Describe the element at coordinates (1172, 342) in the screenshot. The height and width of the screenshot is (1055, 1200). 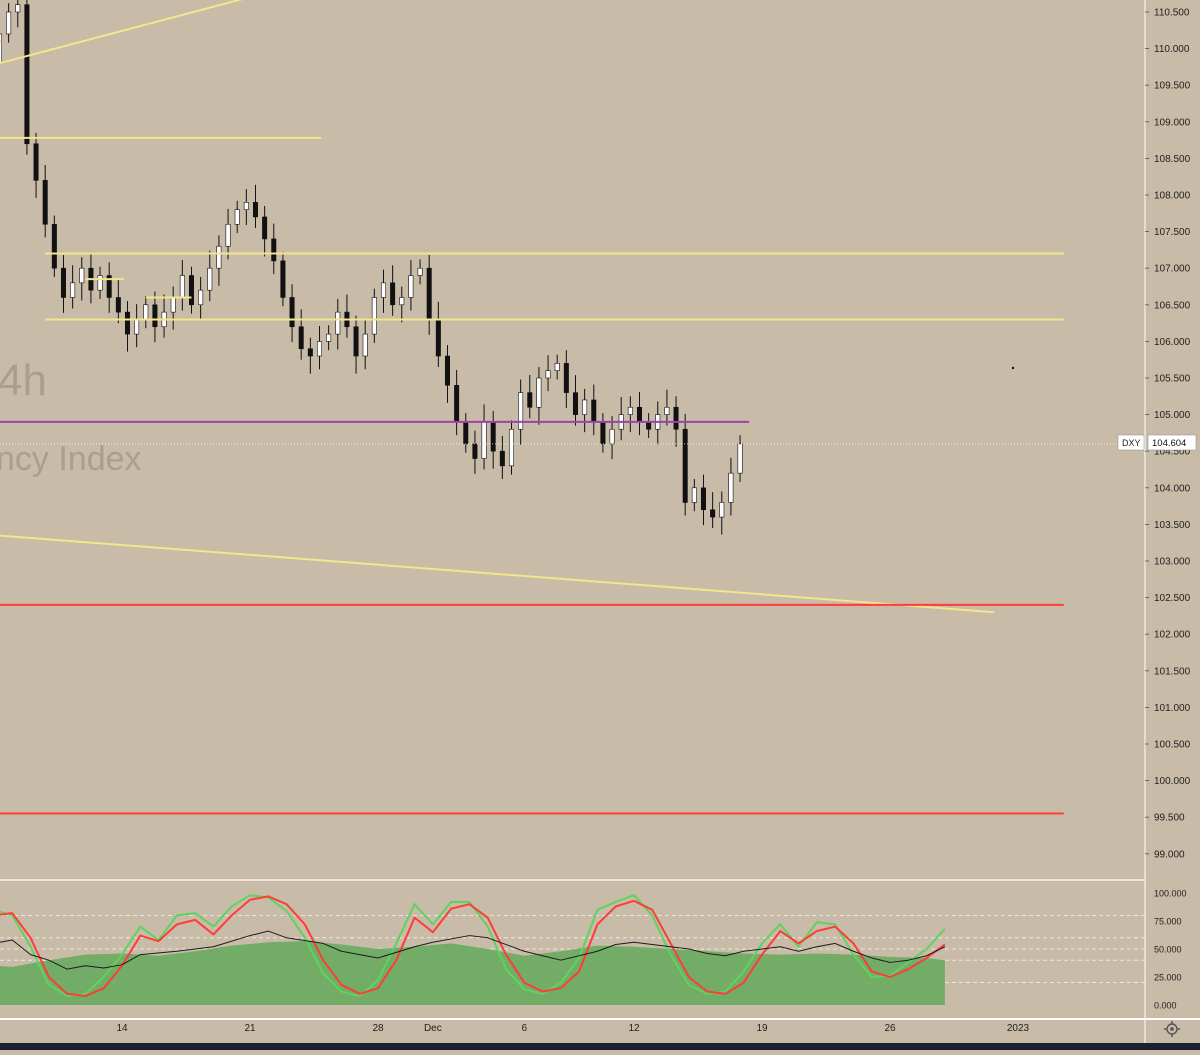
I see `price-tick-label: 106.000` at that location.